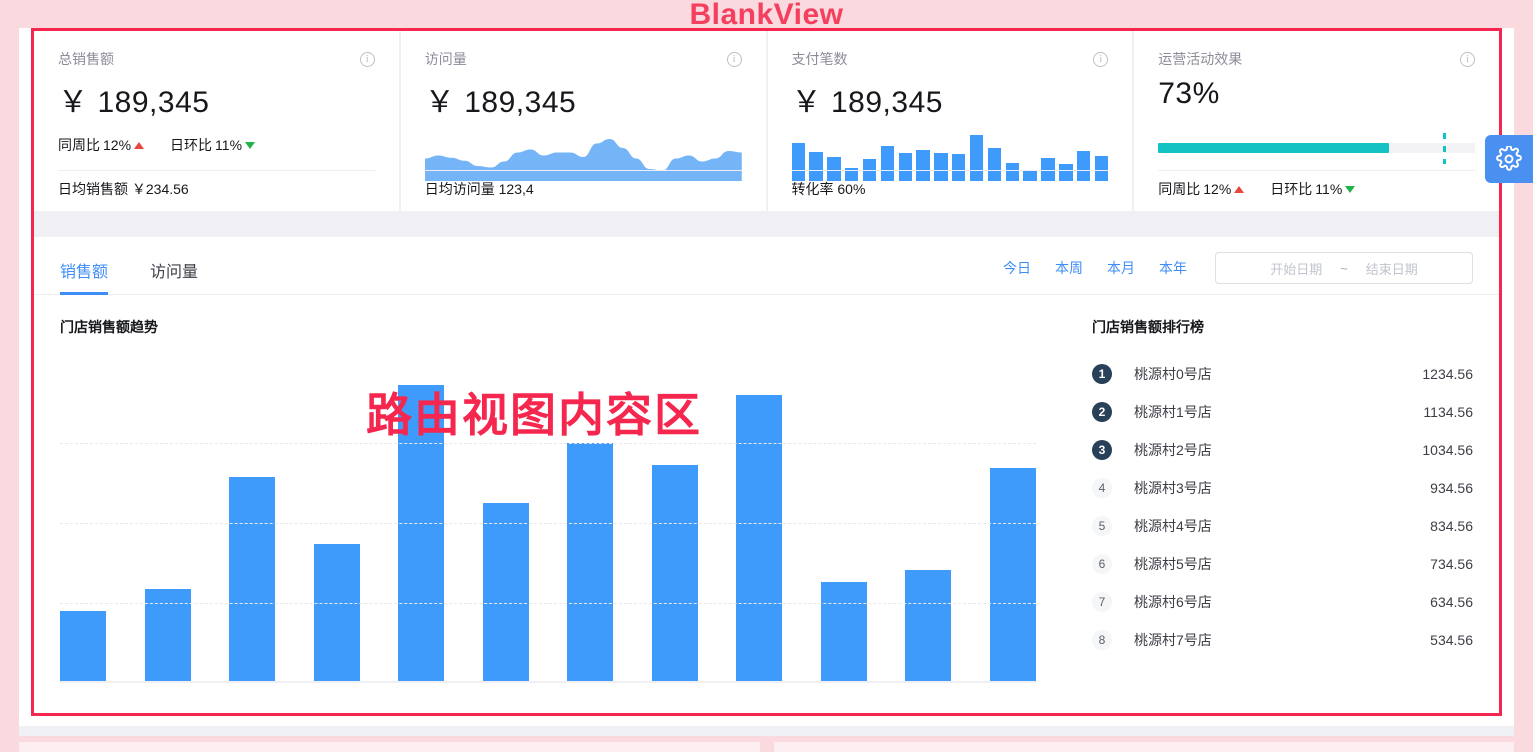  Describe the element at coordinates (1282, 450) in the screenshot. I see `ranking-row: 3 桃源村2号店 1034.56` at that location.